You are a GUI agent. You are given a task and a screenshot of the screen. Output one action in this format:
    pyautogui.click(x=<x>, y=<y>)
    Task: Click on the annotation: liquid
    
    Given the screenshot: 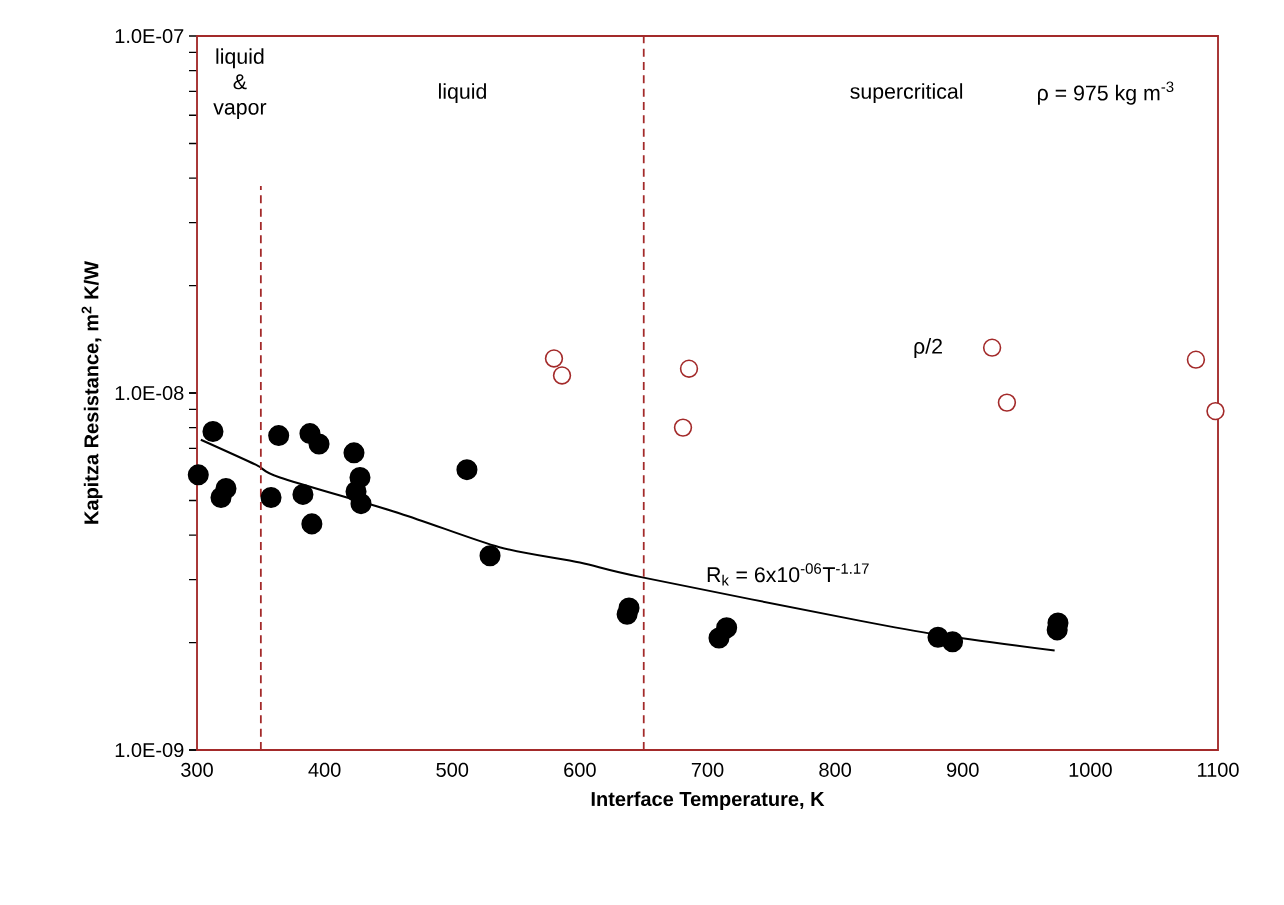 What is the action you would take?
    pyautogui.click(x=462, y=93)
    